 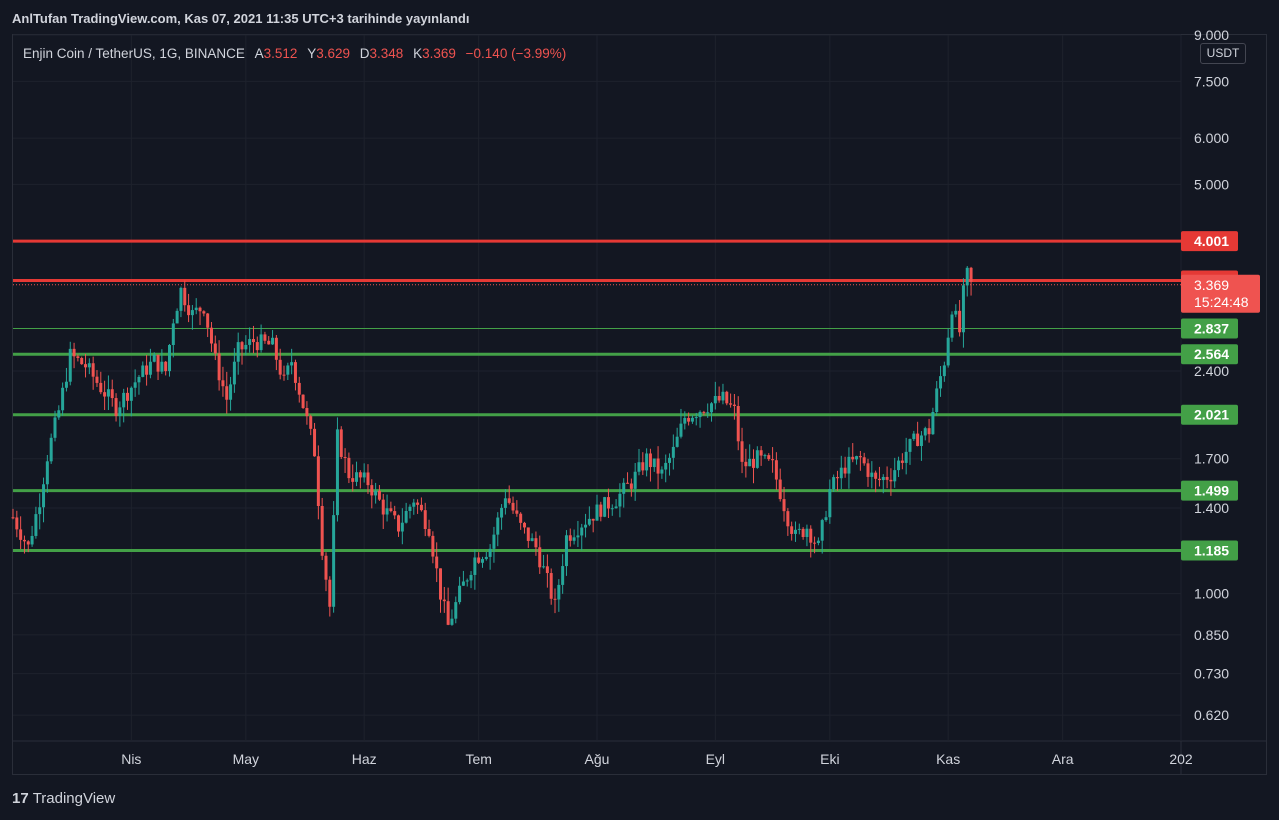 What do you see at coordinates (1211, 285) in the screenshot?
I see `last-price-label: 3.369` at bounding box center [1211, 285].